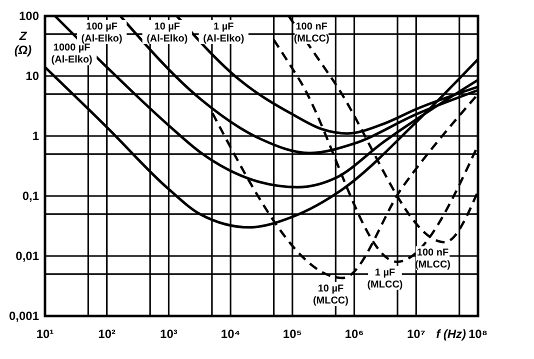 This screenshot has width=534, height=359. What do you see at coordinates (451, 334) in the screenshot?
I see `x-axis-title: f (Hz)` at bounding box center [451, 334].